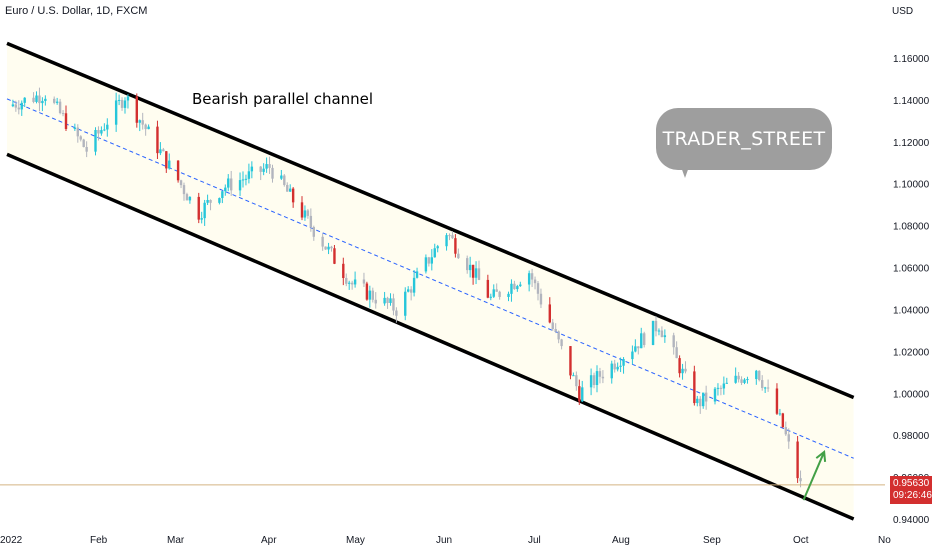  Describe the element at coordinates (283, 99) in the screenshot. I see `channel-annotation: Bearish parallel channel` at that location.